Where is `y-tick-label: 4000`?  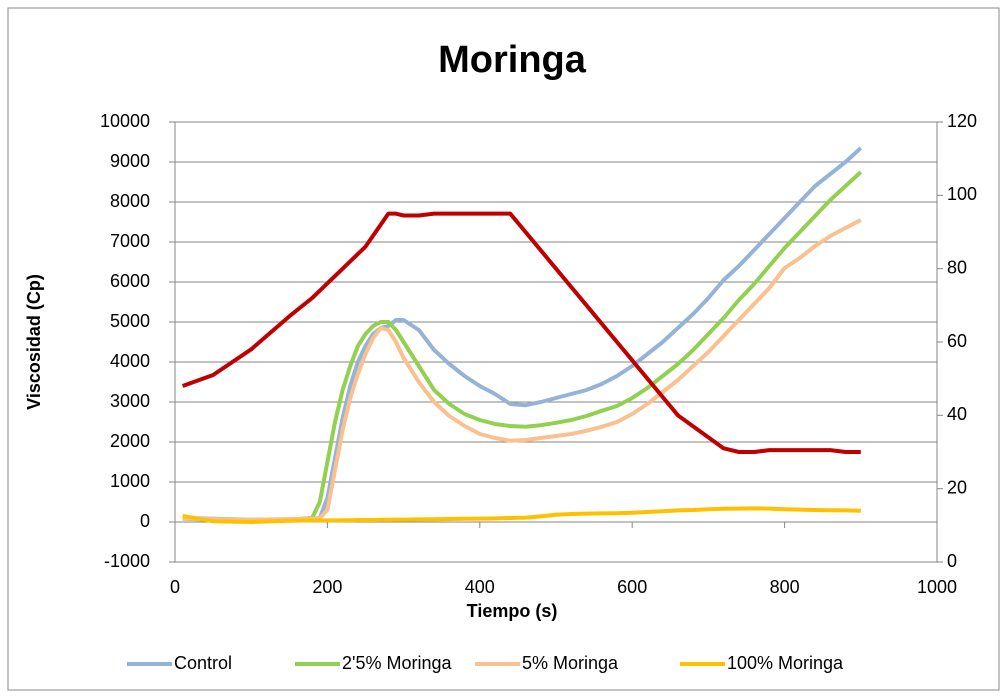
y-tick-label: 4000 is located at coordinates (130, 361).